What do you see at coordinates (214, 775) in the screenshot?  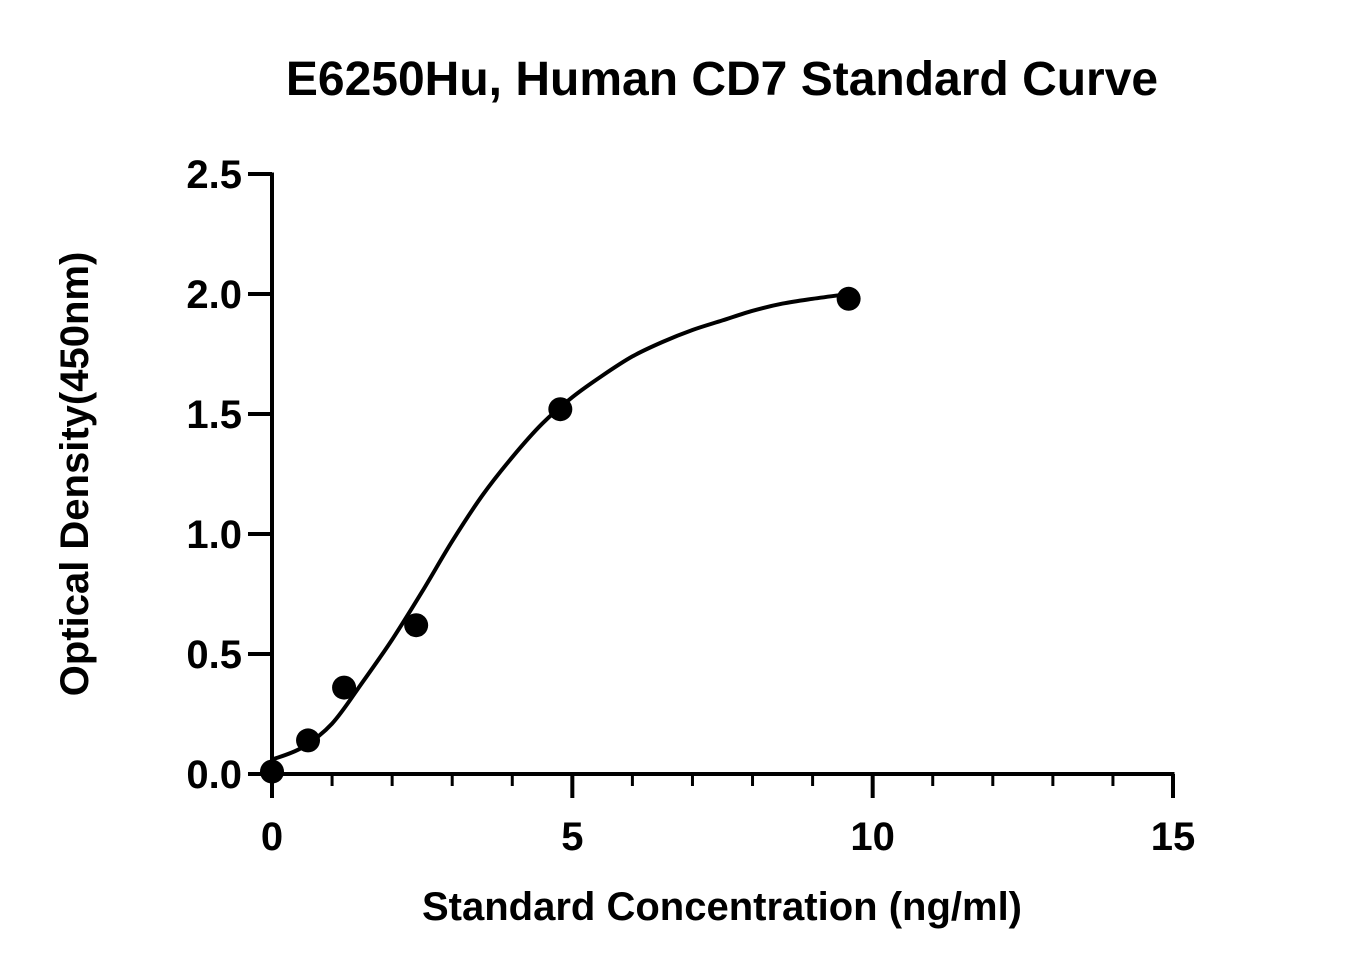 I see `y-tick-label: 0.0` at bounding box center [214, 775].